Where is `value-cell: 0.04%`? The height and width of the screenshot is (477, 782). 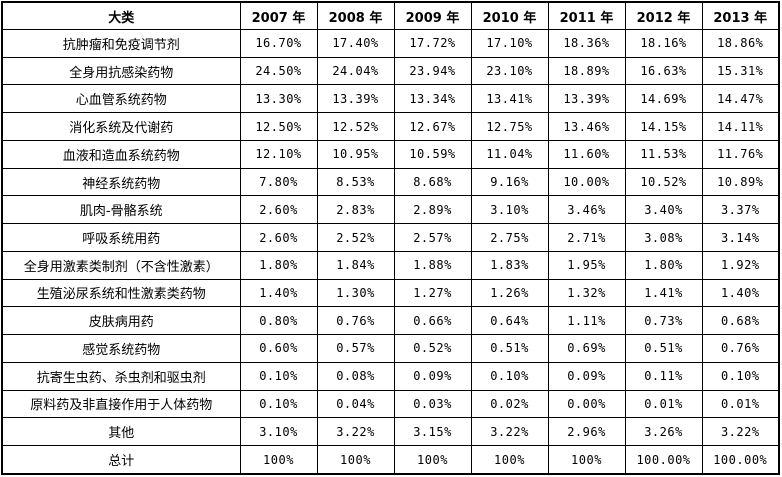
value-cell: 0.04% is located at coordinates (355, 404).